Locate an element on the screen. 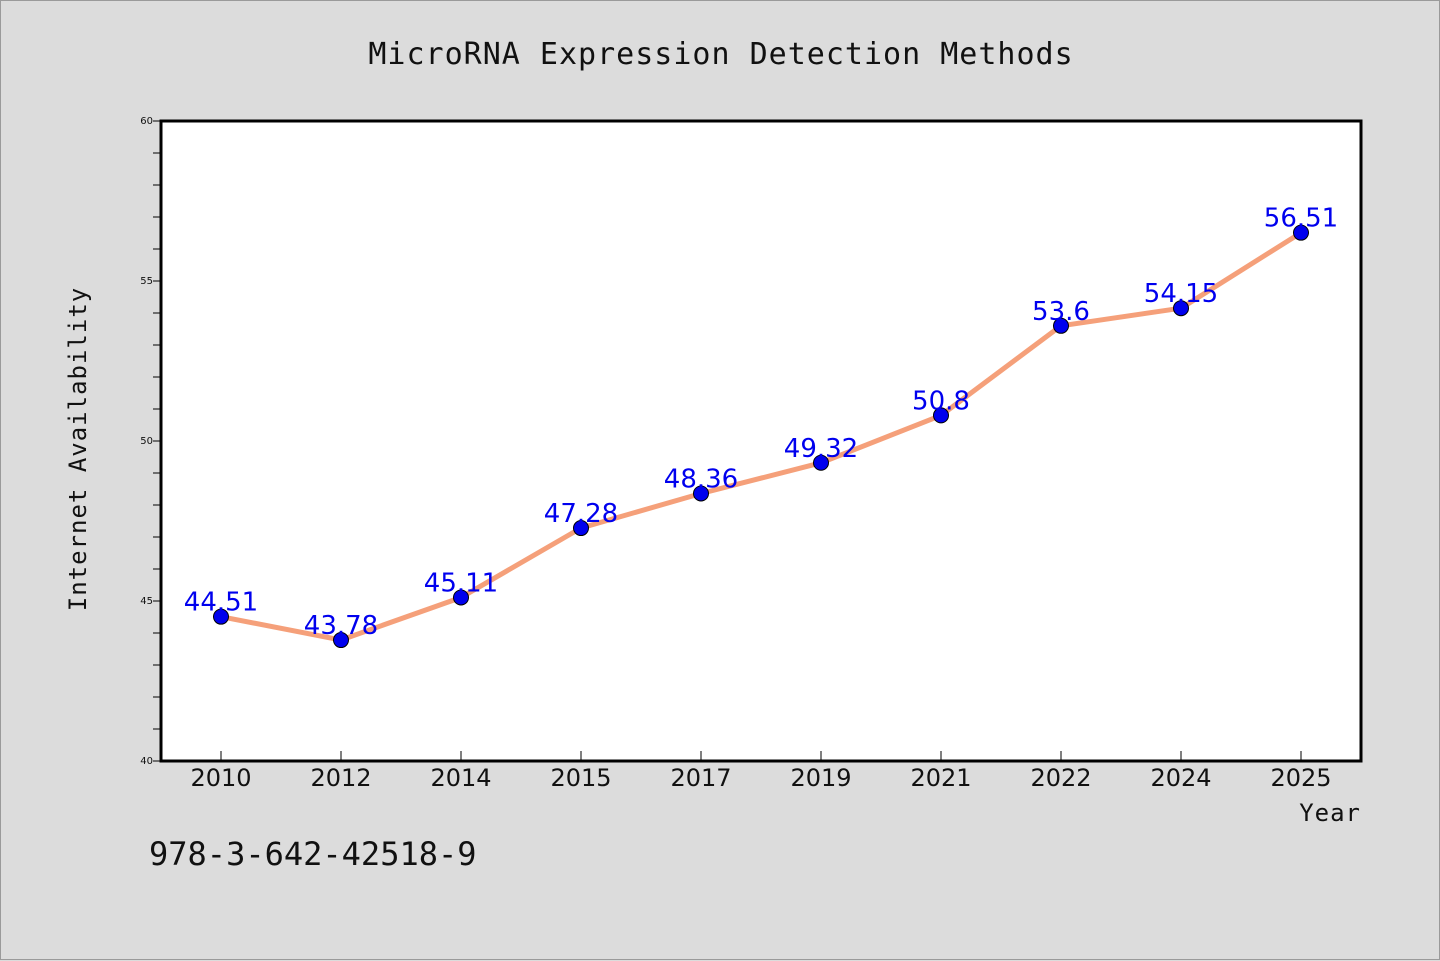 This screenshot has height=961, width=1440. y-tick-label: 45 is located at coordinates (146, 601).